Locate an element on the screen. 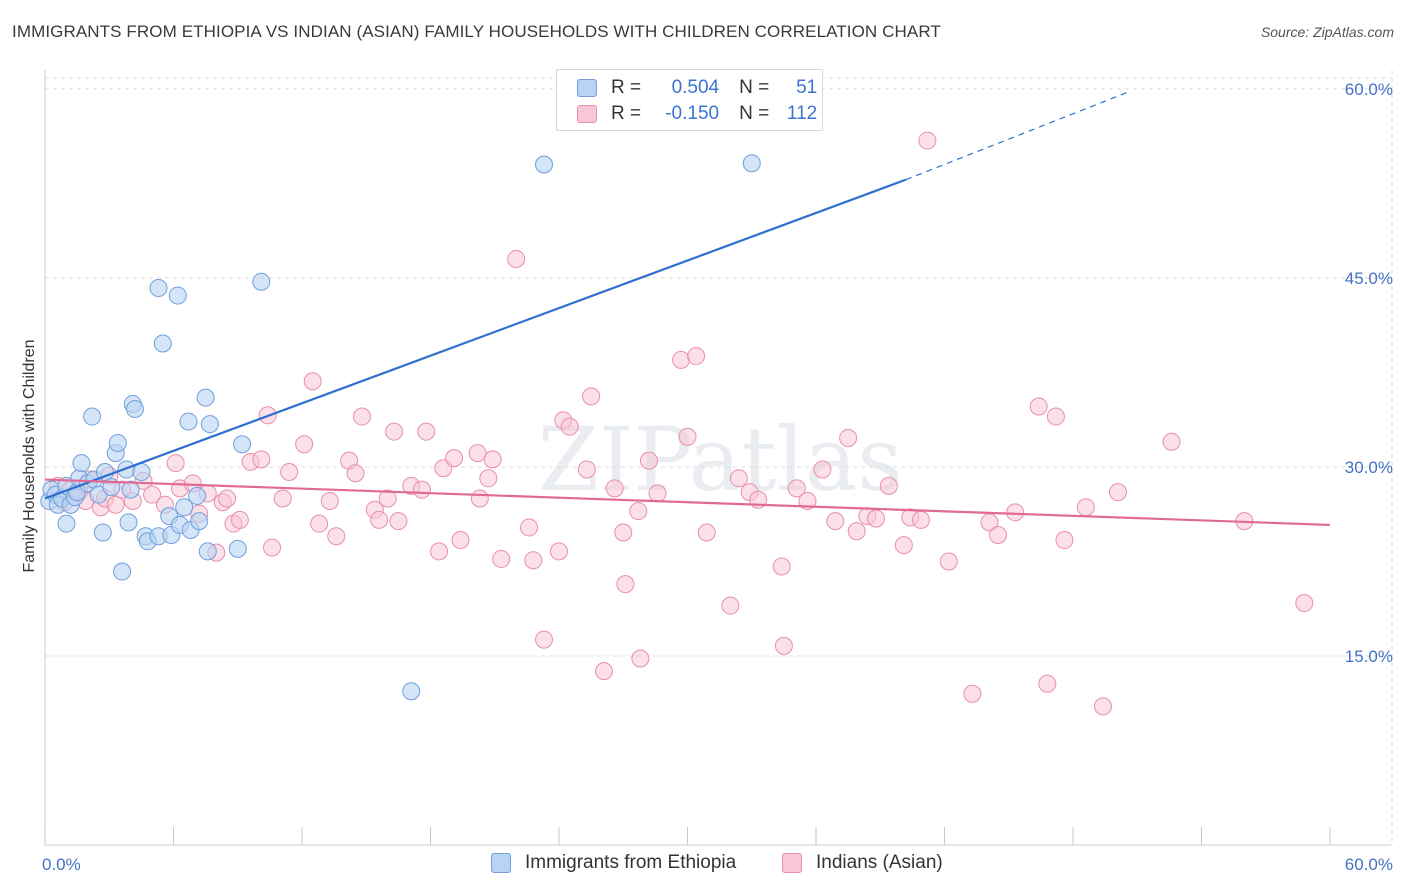  legend-n-value: 51 is located at coordinates (807, 87).